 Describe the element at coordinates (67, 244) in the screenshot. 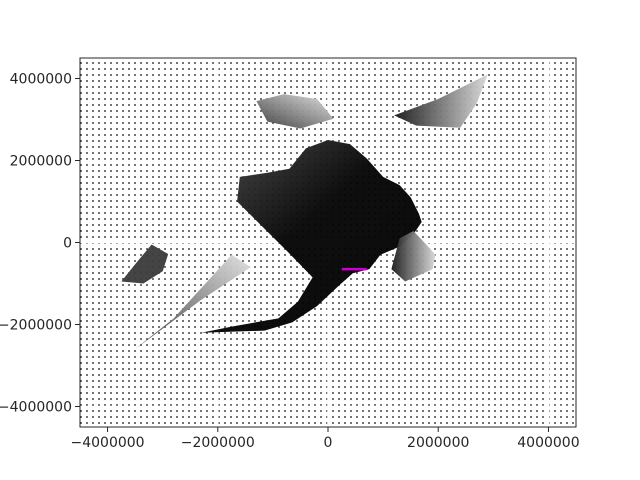

I see `y-tick-label: 0` at that location.